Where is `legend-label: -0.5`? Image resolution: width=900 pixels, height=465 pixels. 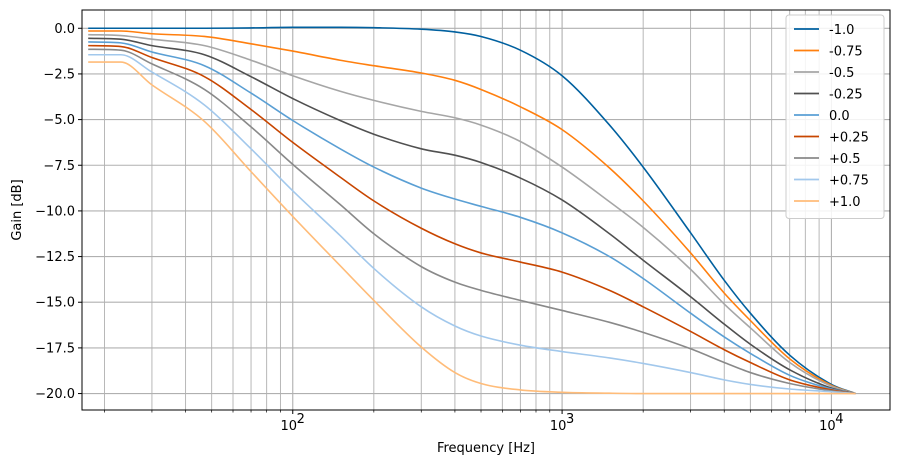 legend-label: -0.5 is located at coordinates (841, 73).